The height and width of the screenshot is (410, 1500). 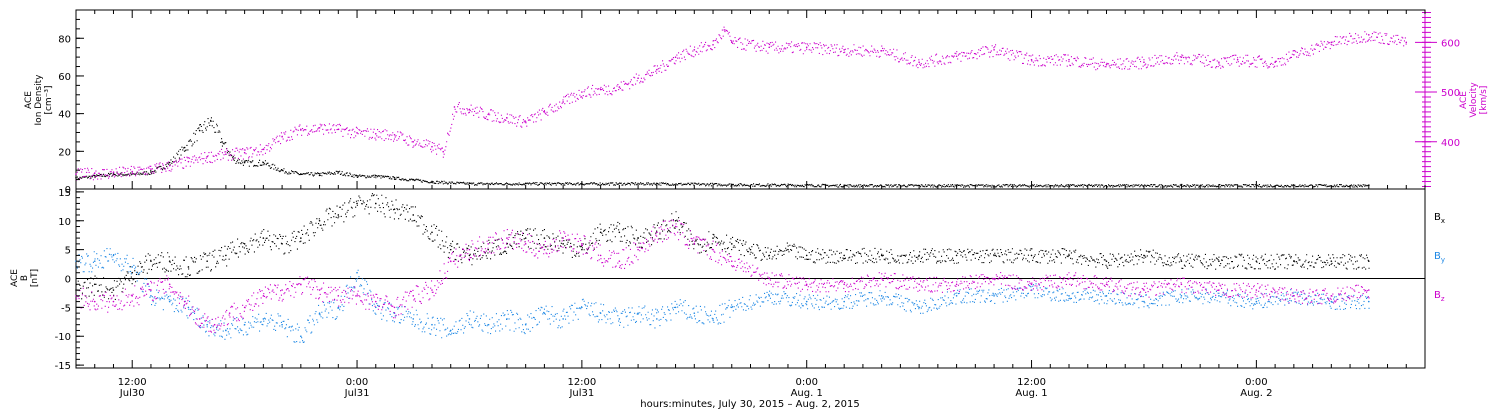 What do you see at coordinates (1464, 100) in the screenshot?
I see `velocity-axis-label-line-0: ACE` at bounding box center [1464, 100].